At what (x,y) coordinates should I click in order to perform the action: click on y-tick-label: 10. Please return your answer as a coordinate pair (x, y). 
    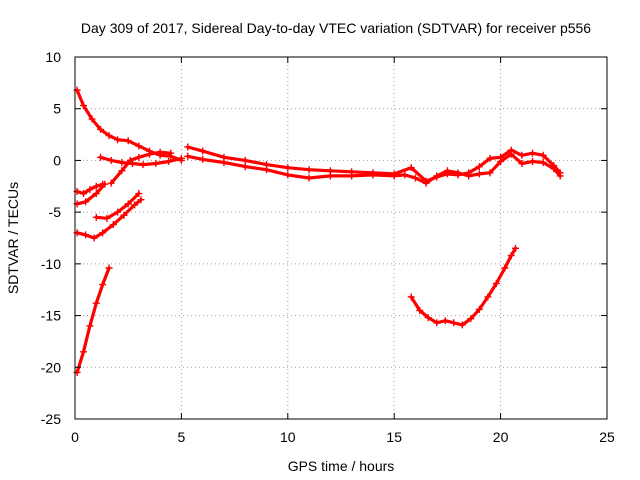
    Looking at the image, I should click on (53, 57).